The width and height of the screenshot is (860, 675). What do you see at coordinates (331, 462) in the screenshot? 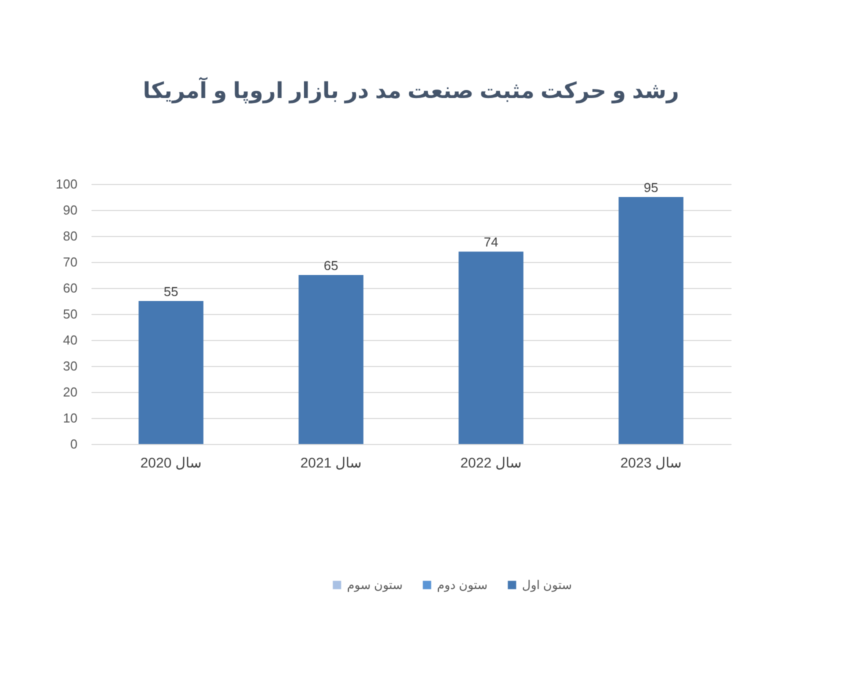
I see `x-tick-label: سال 2021` at bounding box center [331, 462].